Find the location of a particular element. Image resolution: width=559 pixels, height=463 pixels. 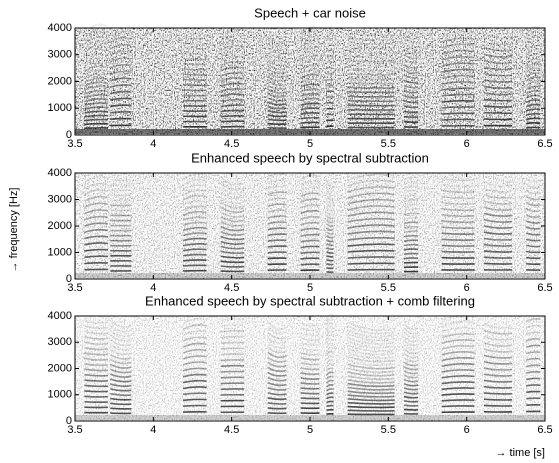

y-tick-label: 1000 is located at coordinates (60, 395).